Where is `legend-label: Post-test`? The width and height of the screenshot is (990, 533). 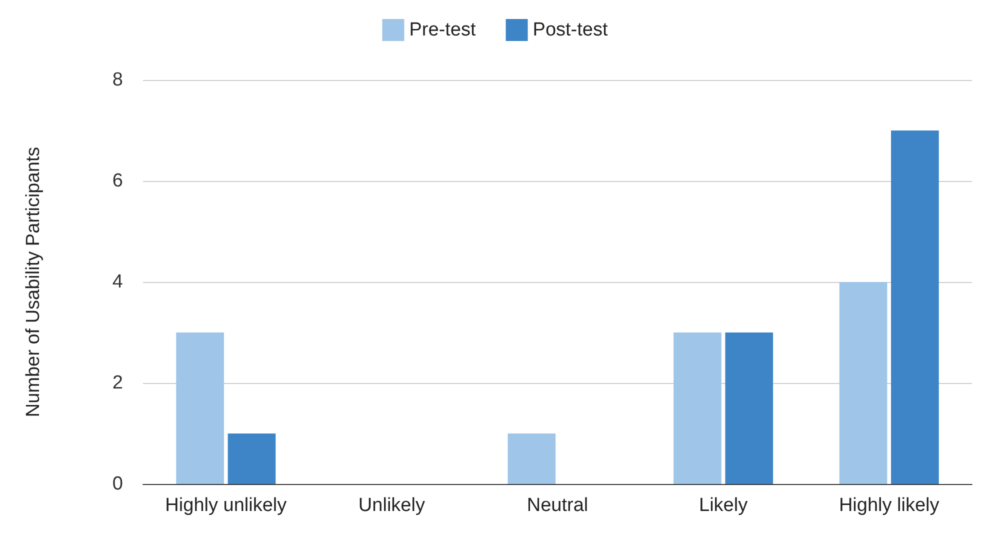 legend-label: Post-test is located at coordinates (570, 30).